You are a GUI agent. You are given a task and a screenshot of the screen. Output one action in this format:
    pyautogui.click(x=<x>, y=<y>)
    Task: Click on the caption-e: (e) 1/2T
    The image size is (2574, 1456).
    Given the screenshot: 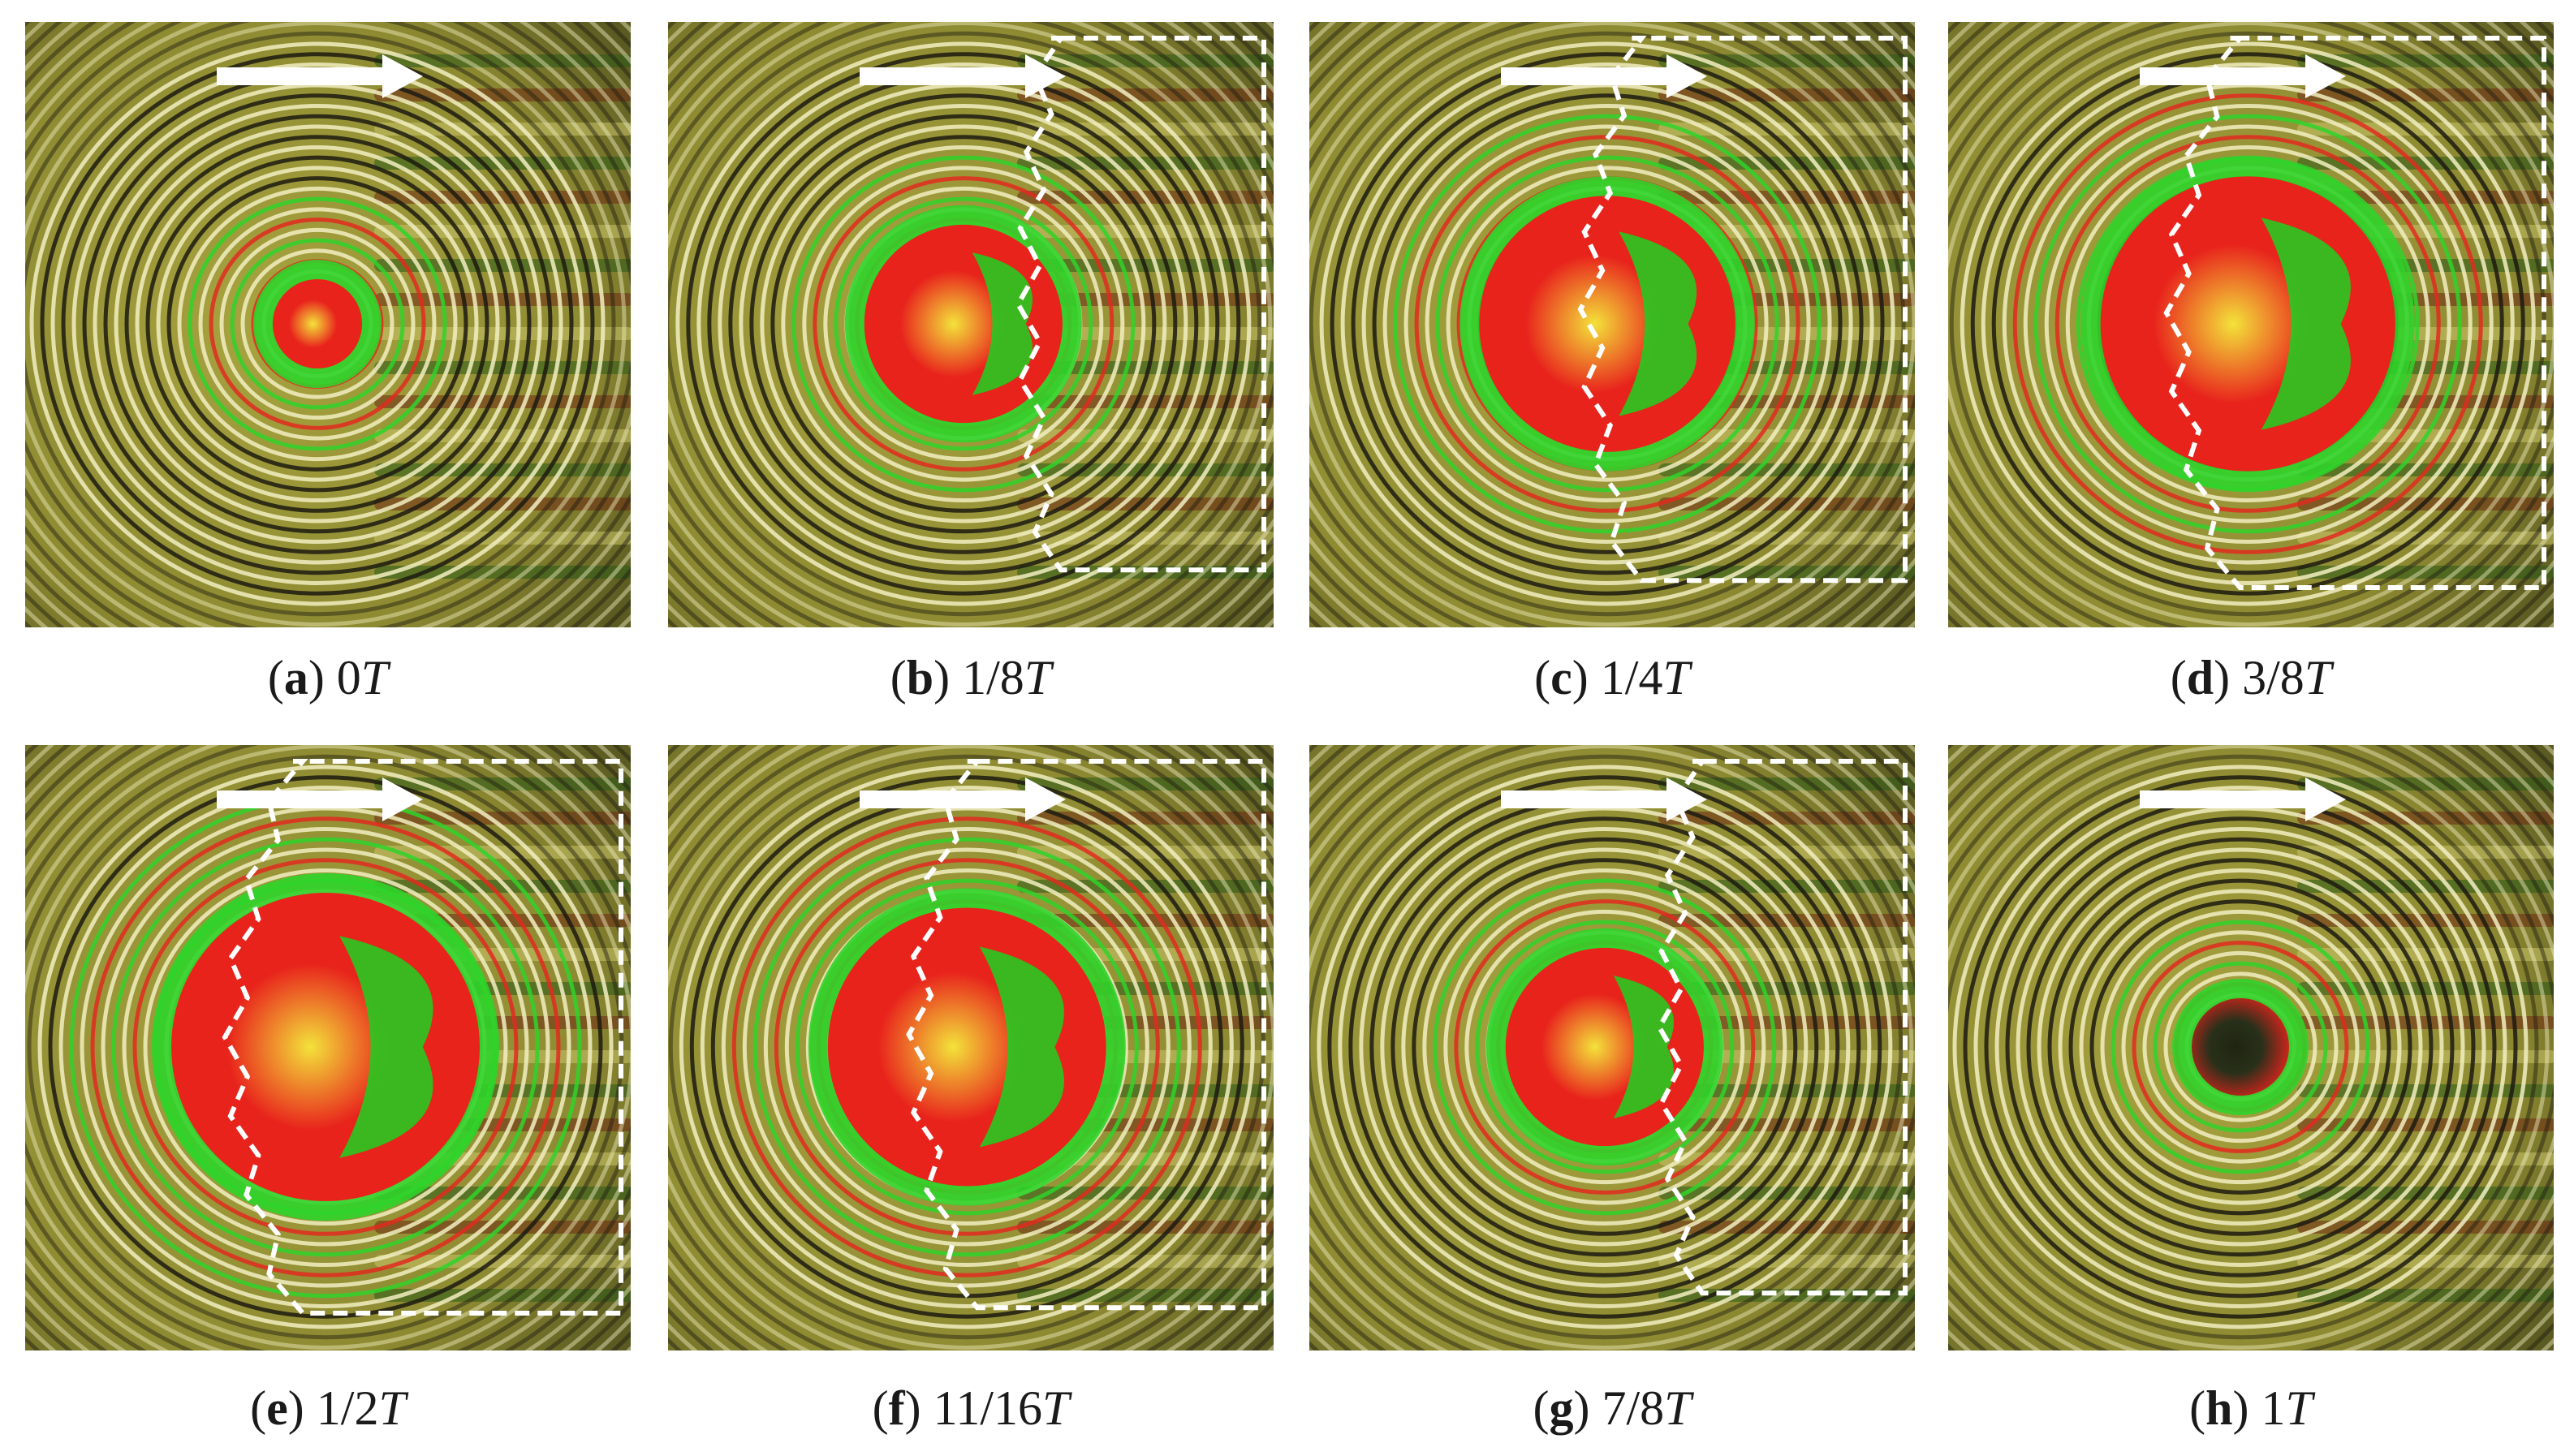 What is the action you would take?
    pyautogui.click(x=328, y=1408)
    